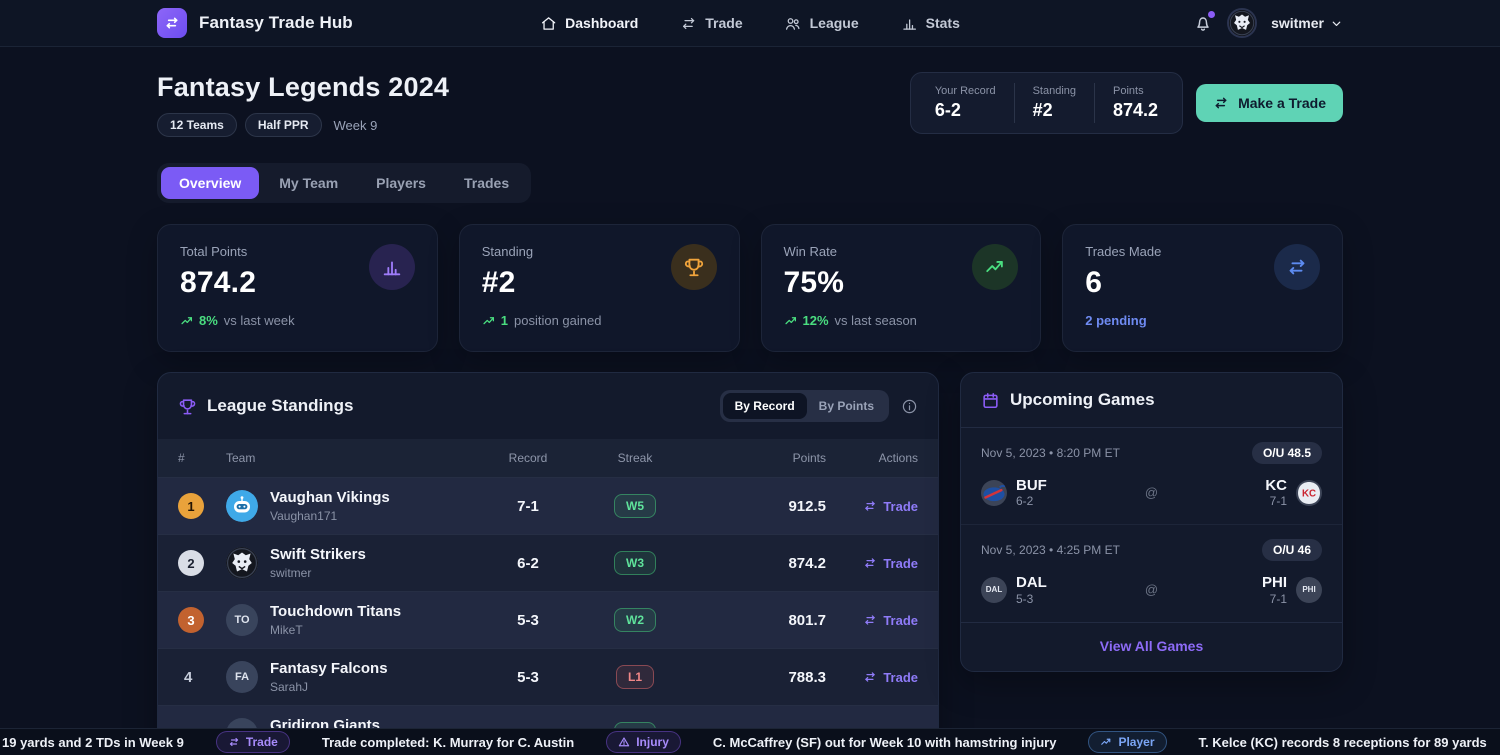  Describe the element at coordinates (303, 87) in the screenshot. I see `page-title: Fantasy Legends 2024` at that location.